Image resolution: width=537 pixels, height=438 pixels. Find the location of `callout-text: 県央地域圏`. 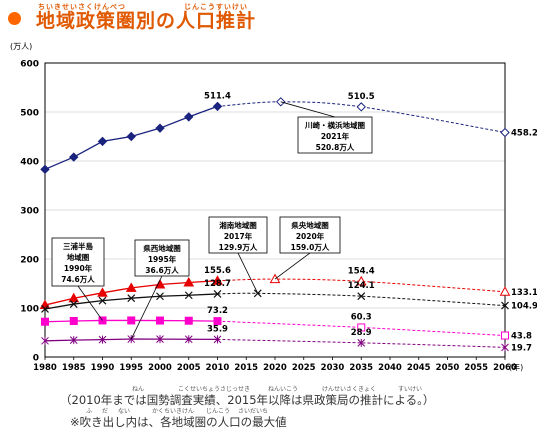

callout-text: 県央地域圏 is located at coordinates (310, 225).